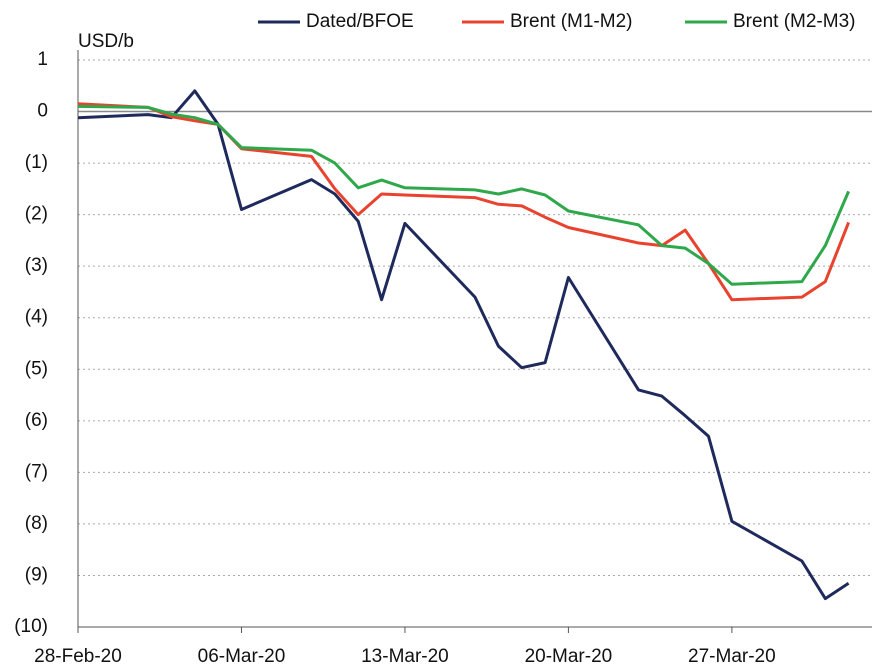  What do you see at coordinates (36, 420) in the screenshot?
I see `y-tick-label: (6)` at bounding box center [36, 420].